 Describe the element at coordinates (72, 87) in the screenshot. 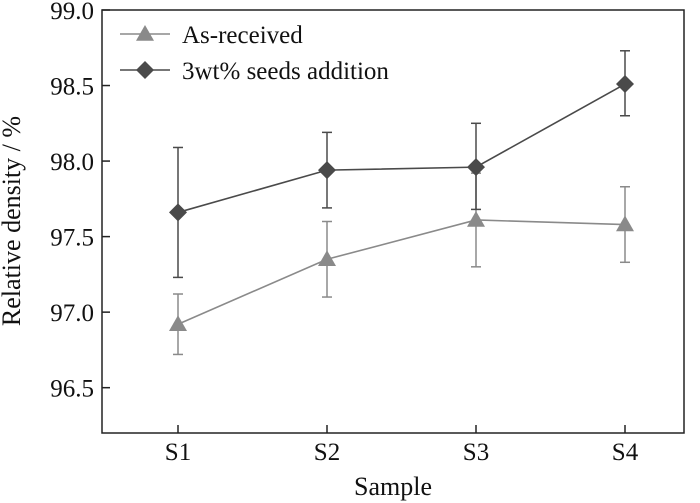

I see `y-tick-label: 98.5` at that location.